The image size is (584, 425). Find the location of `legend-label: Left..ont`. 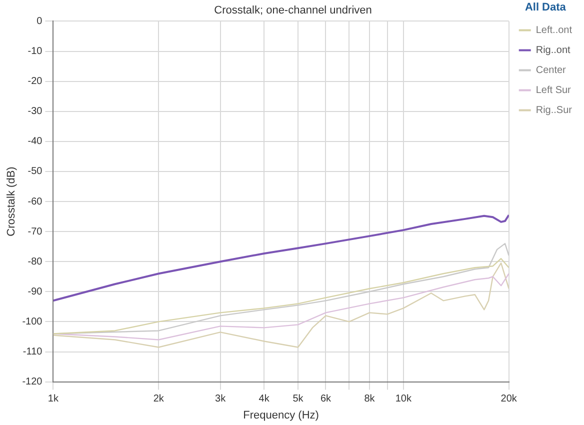

legend-label: Left..ont is located at coordinates (554, 30).